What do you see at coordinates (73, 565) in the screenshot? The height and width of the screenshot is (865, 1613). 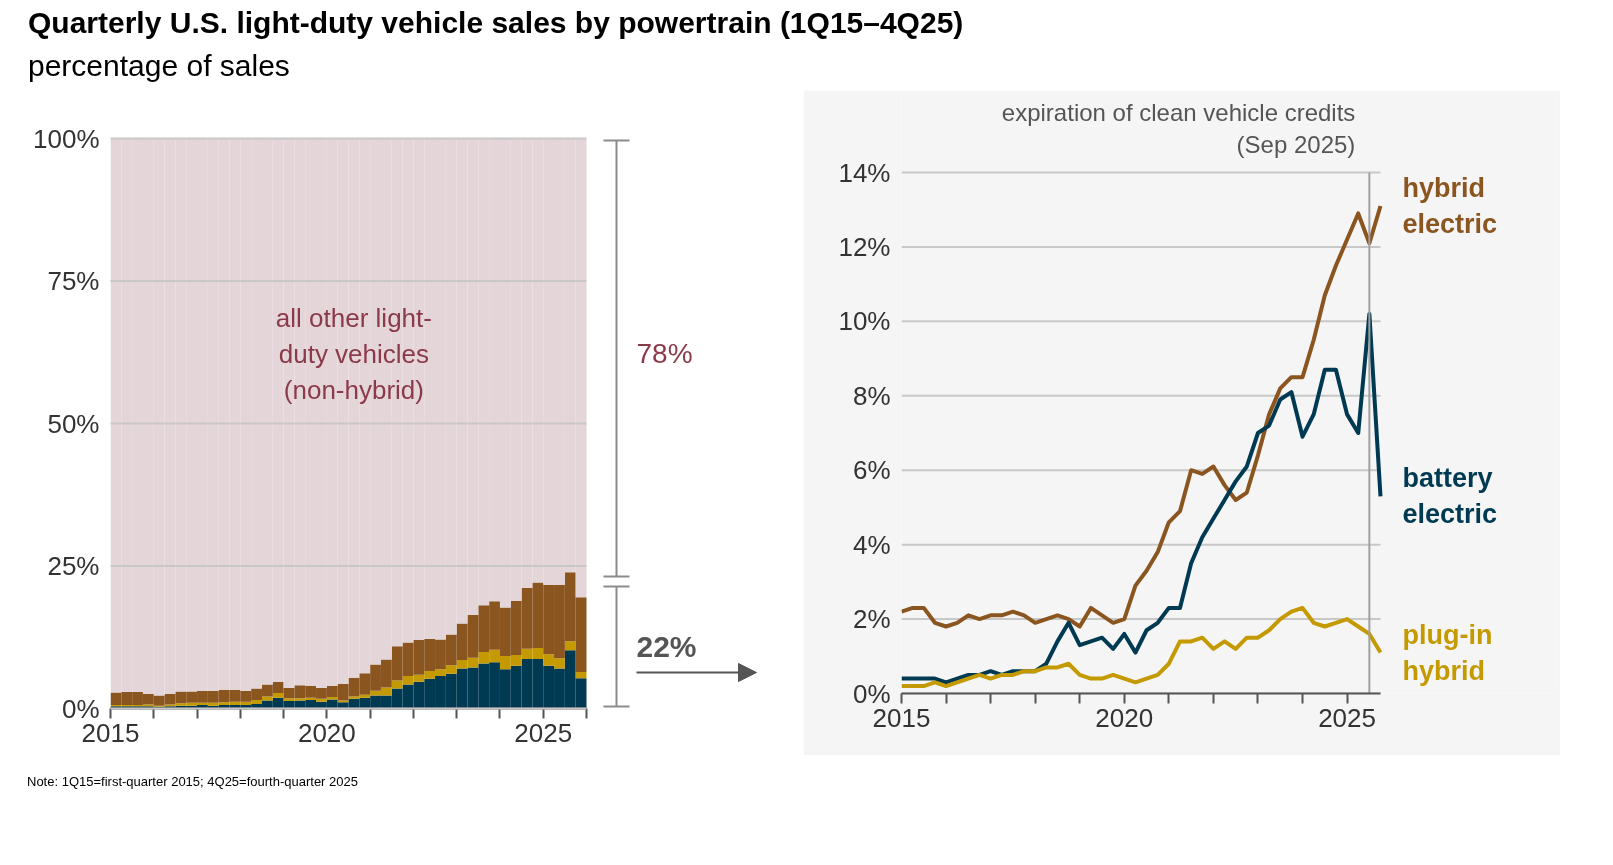 I see `y-tick-label: 25%` at bounding box center [73, 565].